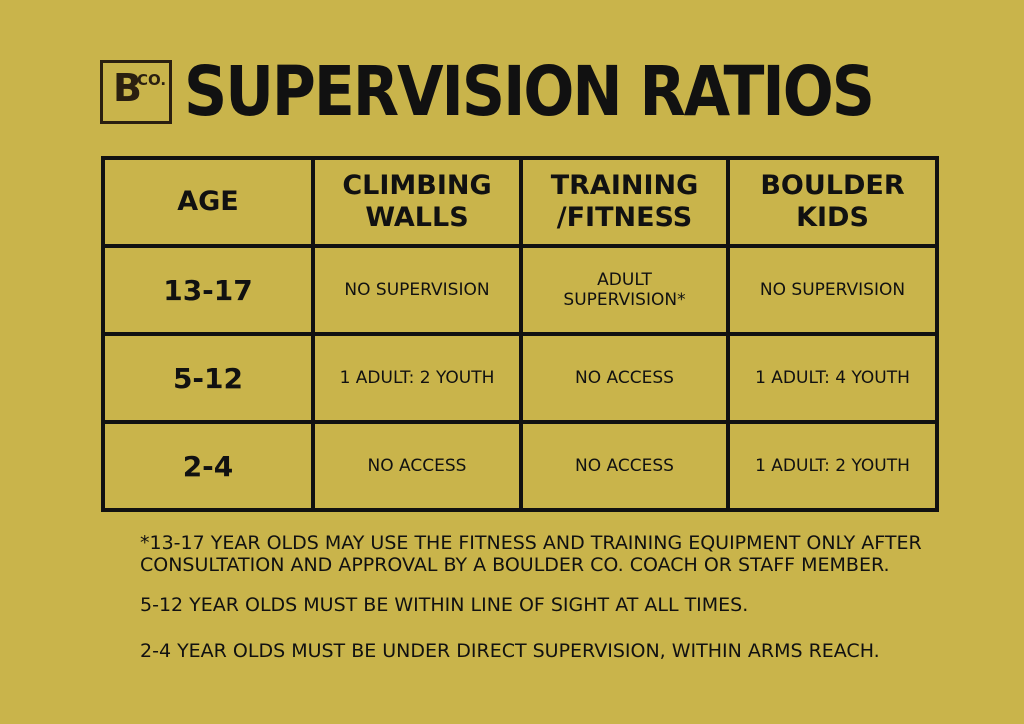 The height and width of the screenshot is (724, 1024). Describe the element at coordinates (208, 466) in the screenshot. I see `age-cell: 2-4` at that location.